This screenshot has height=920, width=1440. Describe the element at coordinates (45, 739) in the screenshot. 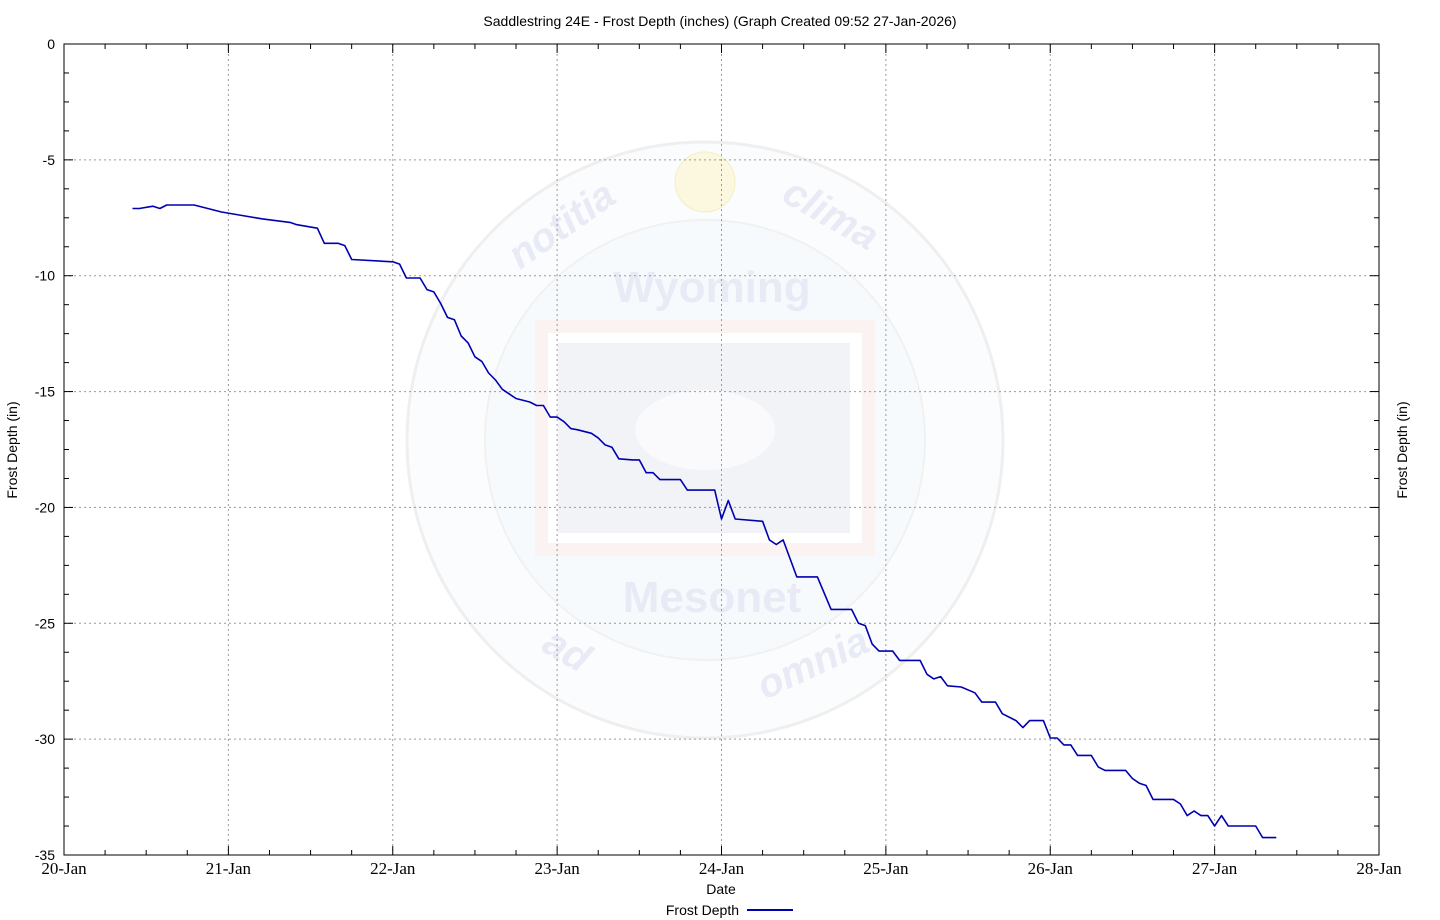

I see `y-tick-label: -30` at that location.